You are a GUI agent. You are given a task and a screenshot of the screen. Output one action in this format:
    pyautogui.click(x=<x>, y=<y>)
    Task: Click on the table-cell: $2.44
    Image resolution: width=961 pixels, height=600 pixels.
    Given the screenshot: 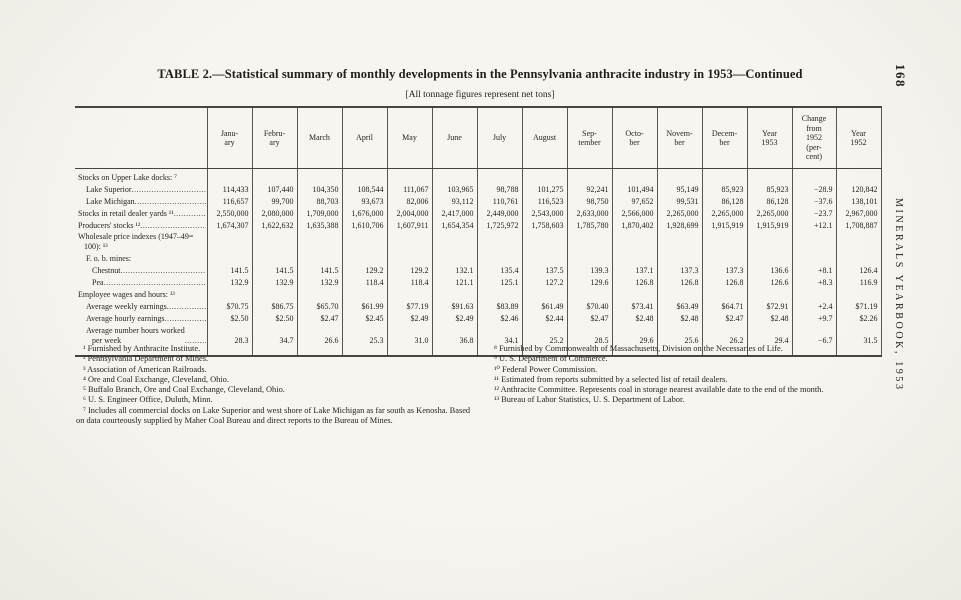 What is the action you would take?
    pyautogui.click(x=544, y=319)
    